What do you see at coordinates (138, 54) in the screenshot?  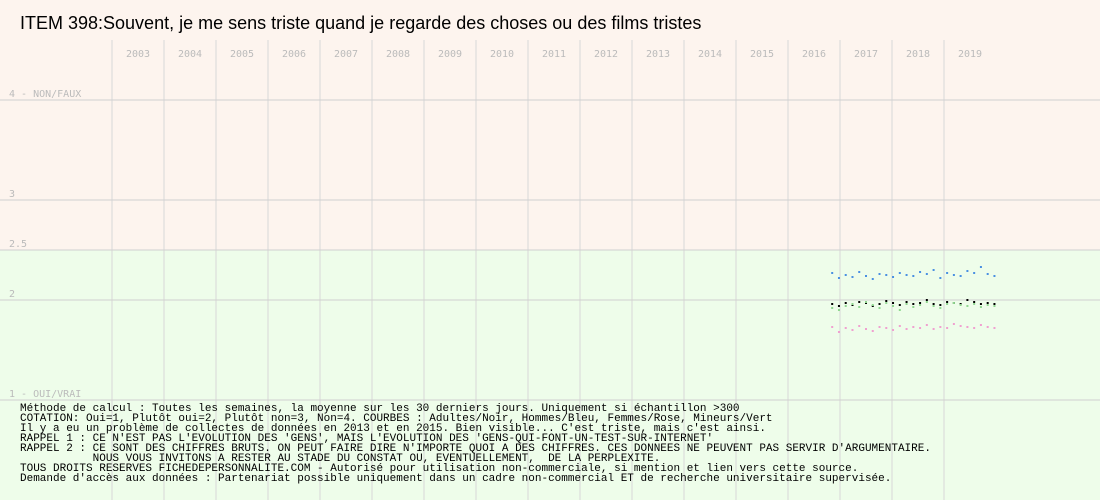 I see `x-tick-label: 2003` at bounding box center [138, 54].